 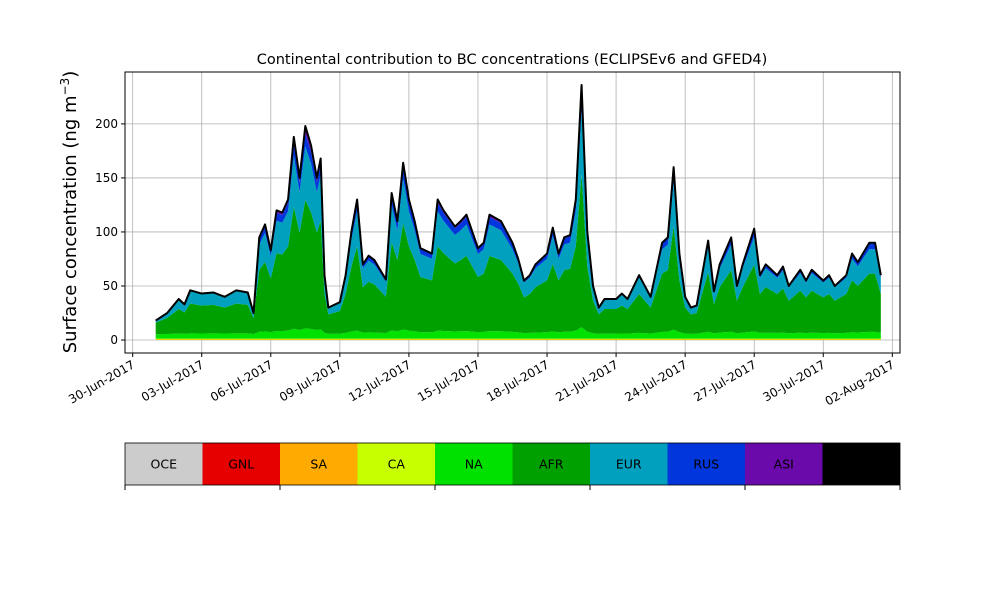 I want to click on legend-label-oce: OCE, so click(x=164, y=464).